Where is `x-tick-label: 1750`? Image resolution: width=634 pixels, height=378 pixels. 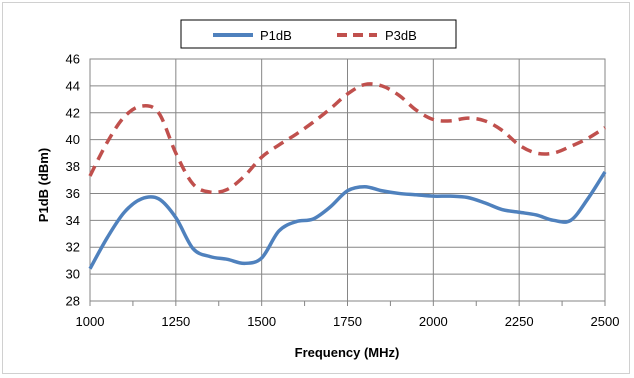 x-tick-label: 1750 is located at coordinates (347, 321).